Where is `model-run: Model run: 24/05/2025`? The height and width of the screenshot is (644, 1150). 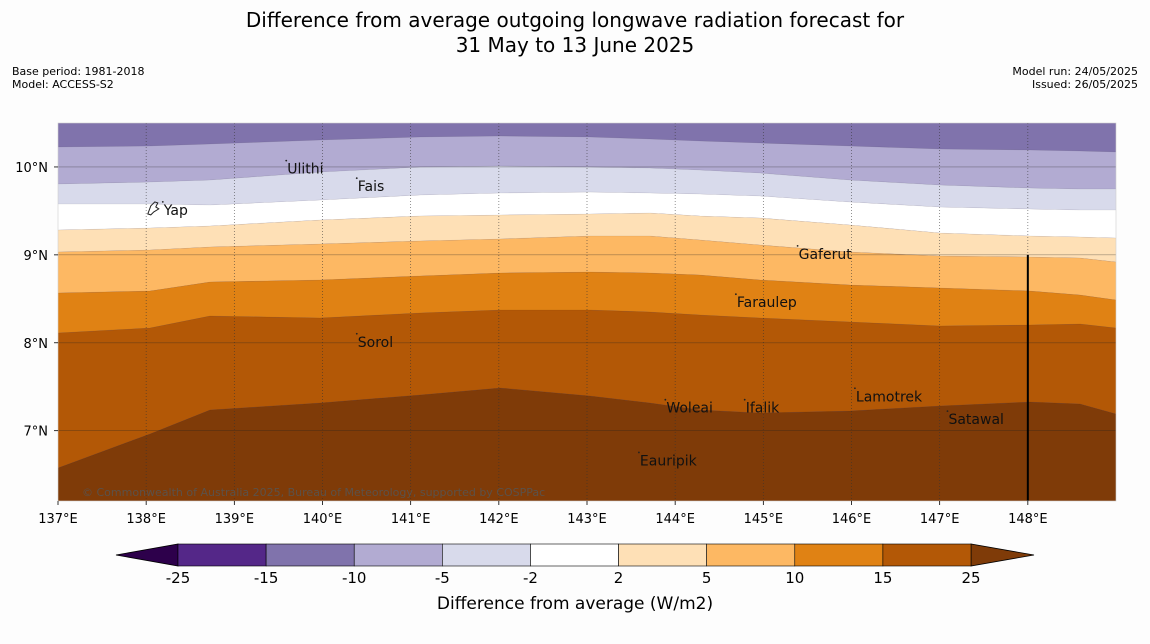 model-run: Model run: 24/05/2025 is located at coordinates (1075, 71).